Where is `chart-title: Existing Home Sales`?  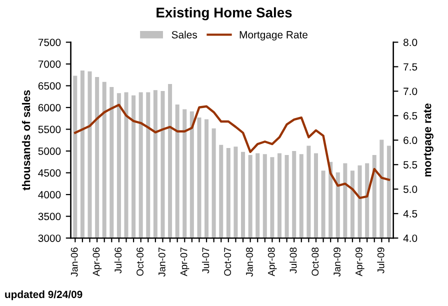 chart-title: Existing Home Sales is located at coordinates (224, 13).